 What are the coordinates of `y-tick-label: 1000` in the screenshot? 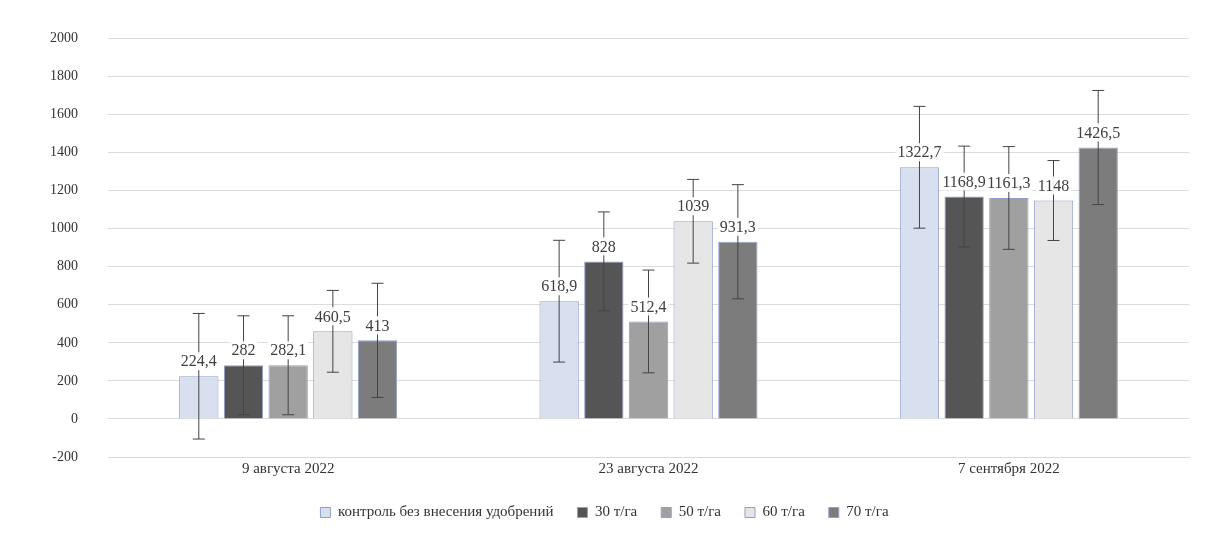 It's located at (64, 228).